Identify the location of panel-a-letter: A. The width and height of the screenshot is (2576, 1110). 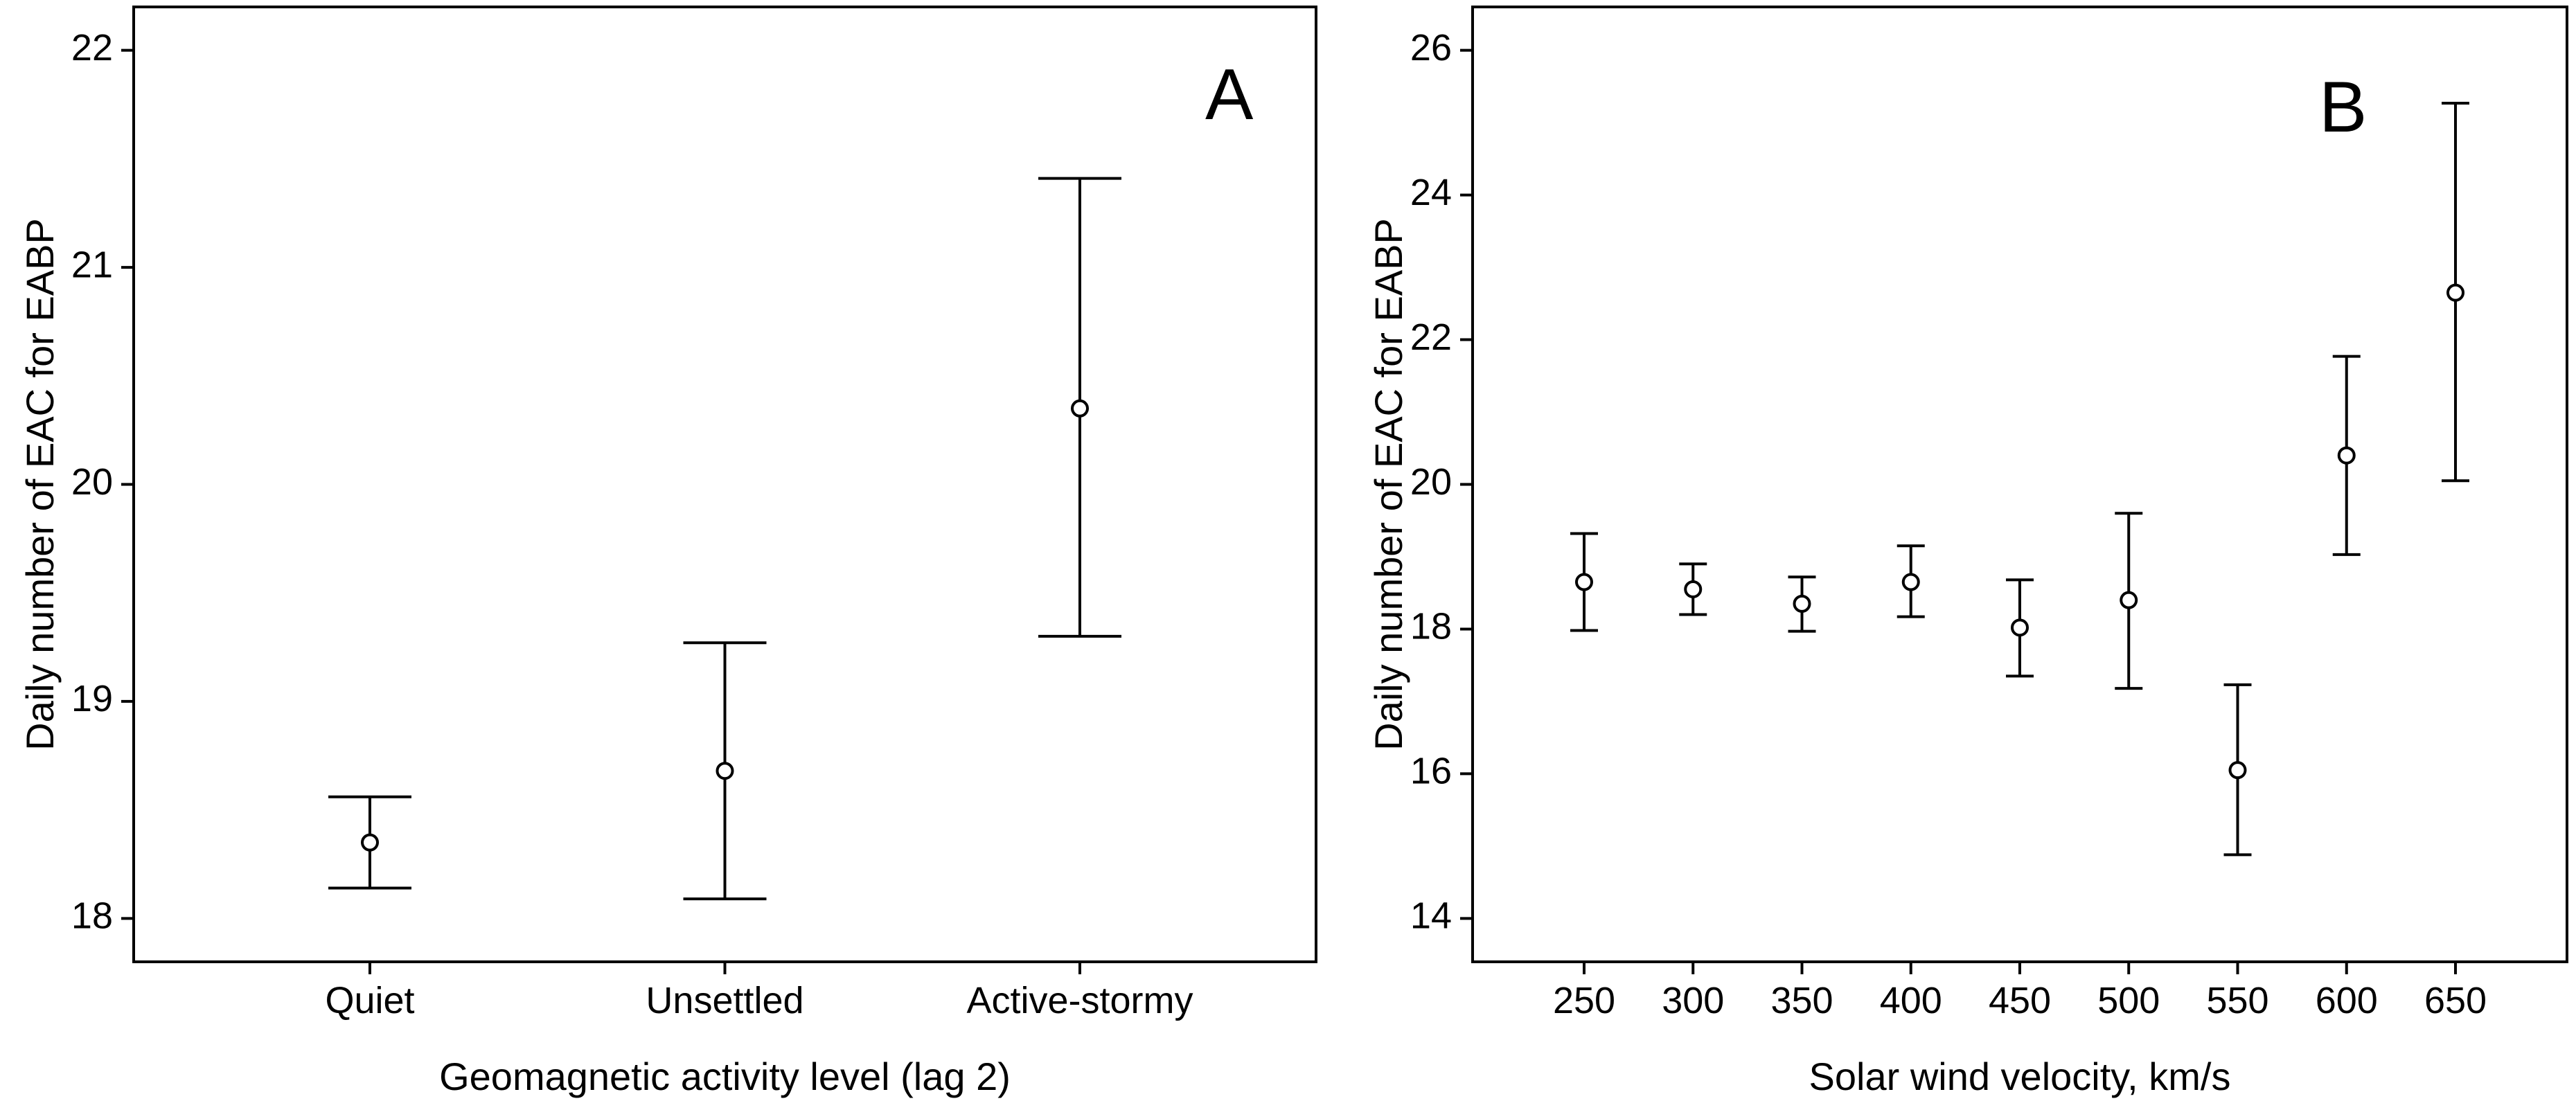
(1229, 95).